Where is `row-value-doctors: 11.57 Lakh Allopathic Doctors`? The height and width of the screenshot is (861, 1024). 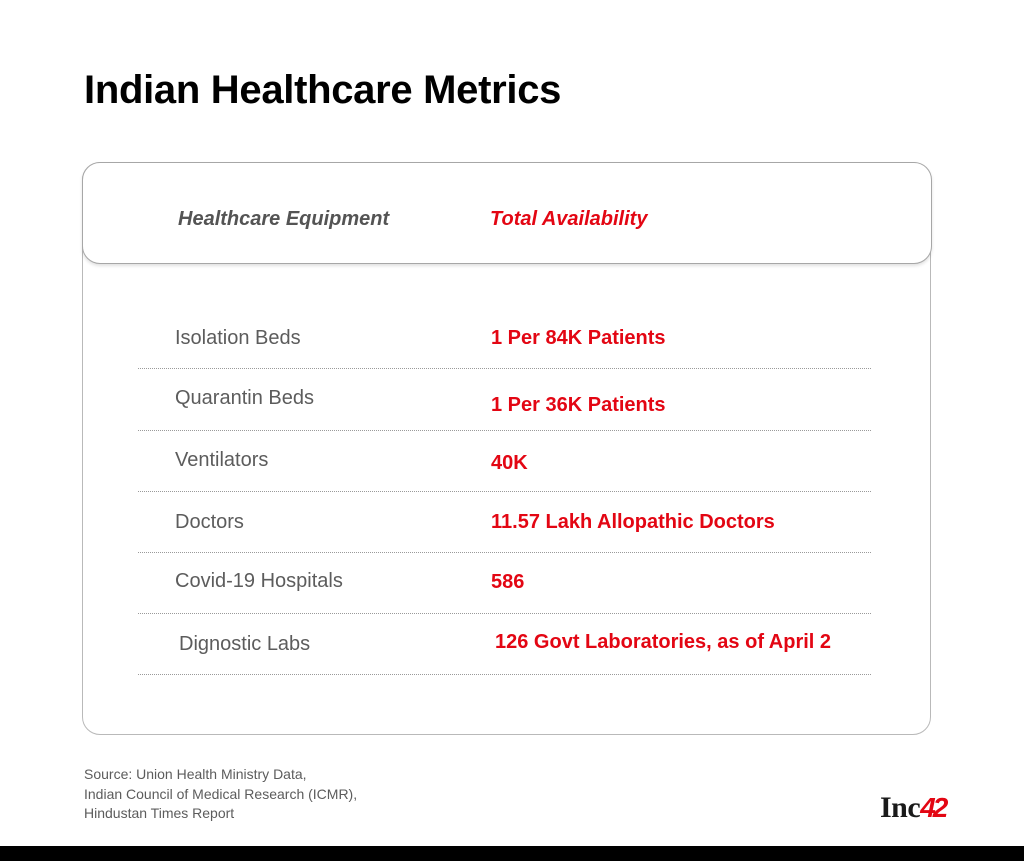 row-value-doctors: 11.57 Lakh Allopathic Doctors is located at coordinates (633, 522).